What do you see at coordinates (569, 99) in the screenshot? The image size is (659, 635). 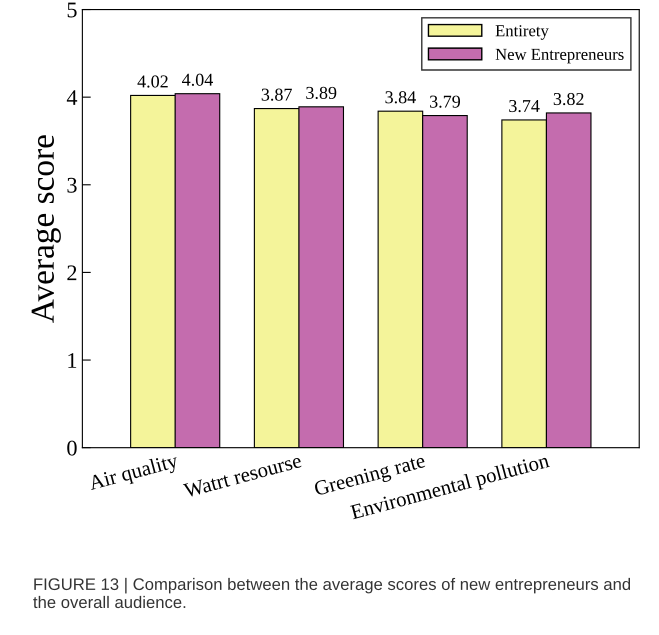 I see `data-label: 3.82` at bounding box center [569, 99].